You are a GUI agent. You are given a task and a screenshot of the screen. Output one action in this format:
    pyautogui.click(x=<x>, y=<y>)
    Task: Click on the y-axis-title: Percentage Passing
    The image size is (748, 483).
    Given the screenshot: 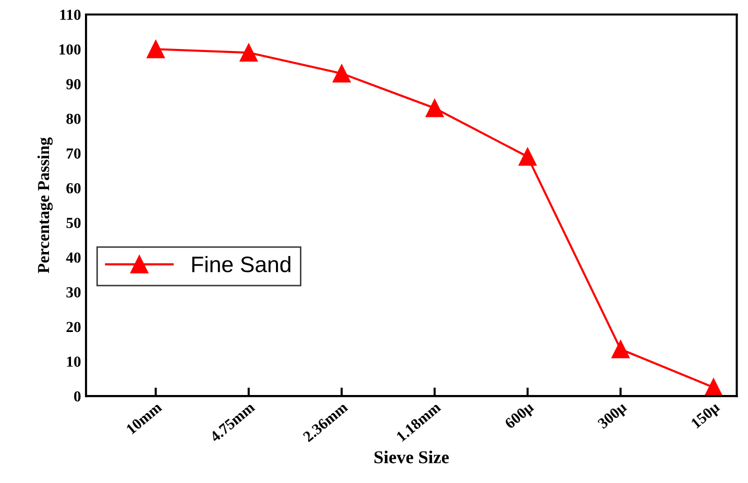 What is the action you would take?
    pyautogui.click(x=45, y=205)
    